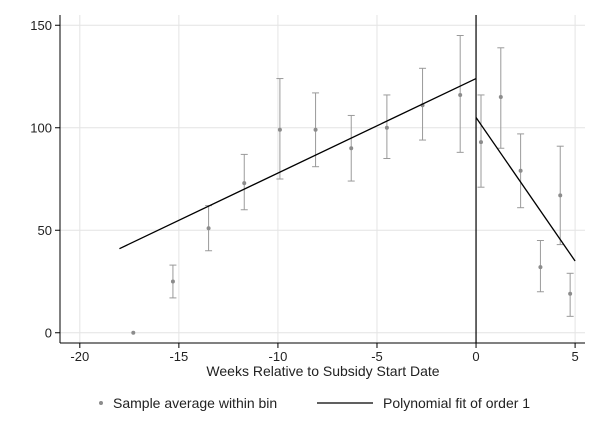  What do you see at coordinates (178, 356) in the screenshot?
I see `x-tick-label: -15` at bounding box center [178, 356].